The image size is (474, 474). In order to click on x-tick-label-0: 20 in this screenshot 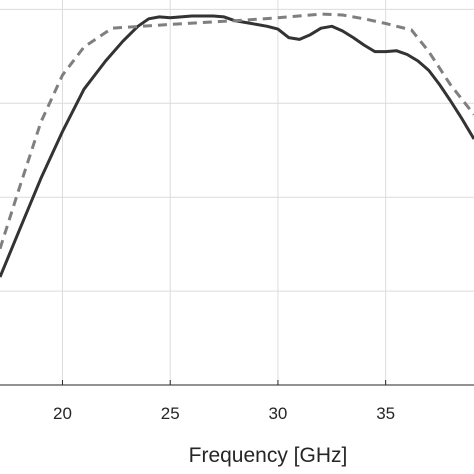, I will do `click(62, 413)`.